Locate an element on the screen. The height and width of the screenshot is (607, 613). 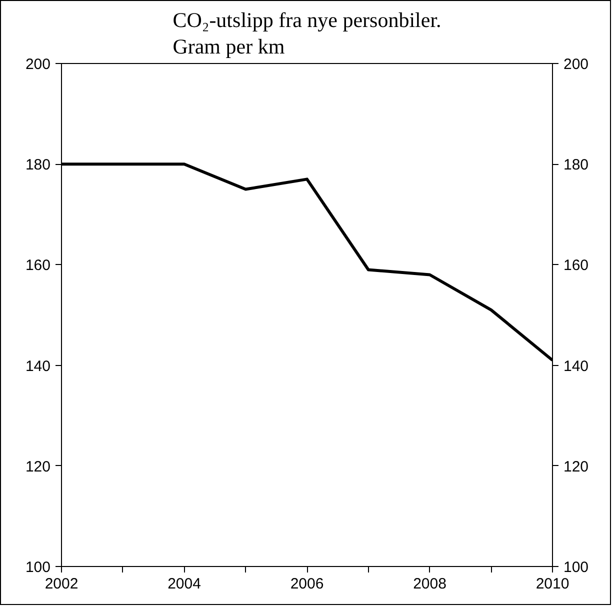
y2-tick-label: 100 is located at coordinates (576, 567).